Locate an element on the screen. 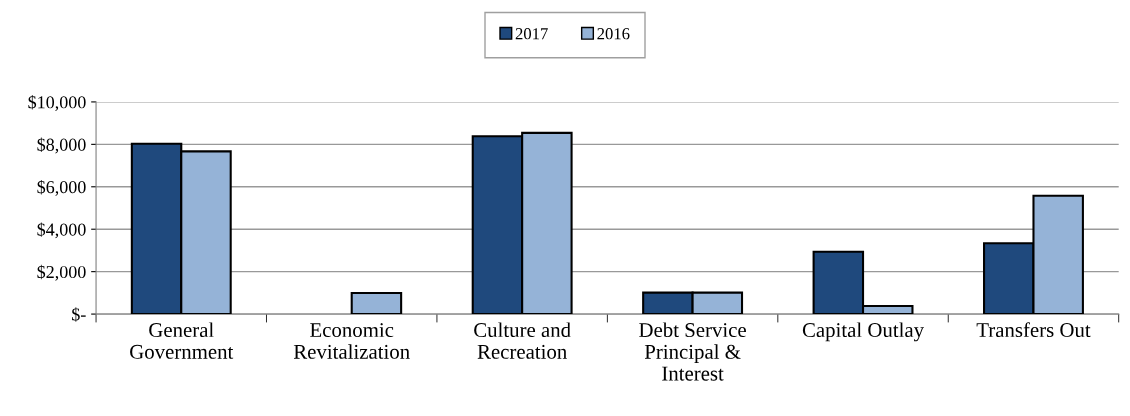 The height and width of the screenshot is (416, 1130). y-tick-label: $2,000 is located at coordinates (61, 272).